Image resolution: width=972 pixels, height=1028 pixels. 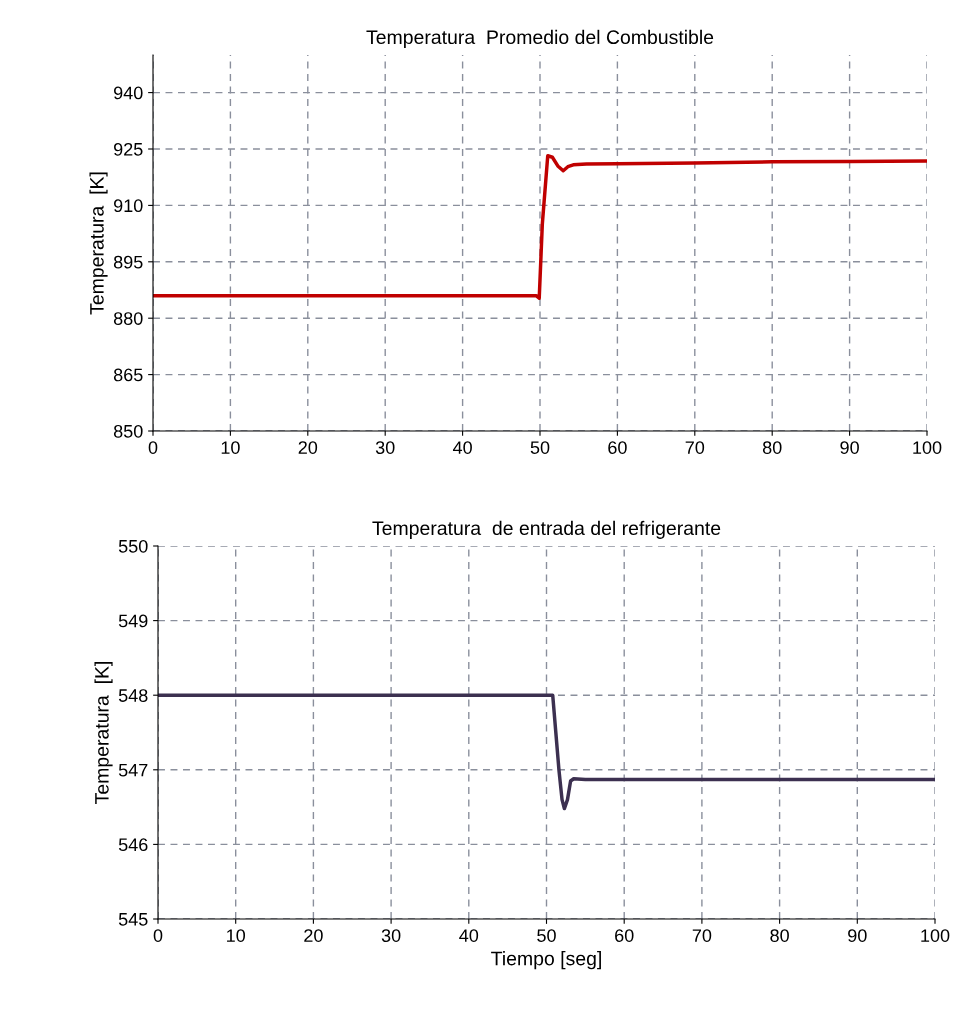 What do you see at coordinates (133, 695) in the screenshot?
I see `y-tick-label: 548` at bounding box center [133, 695].